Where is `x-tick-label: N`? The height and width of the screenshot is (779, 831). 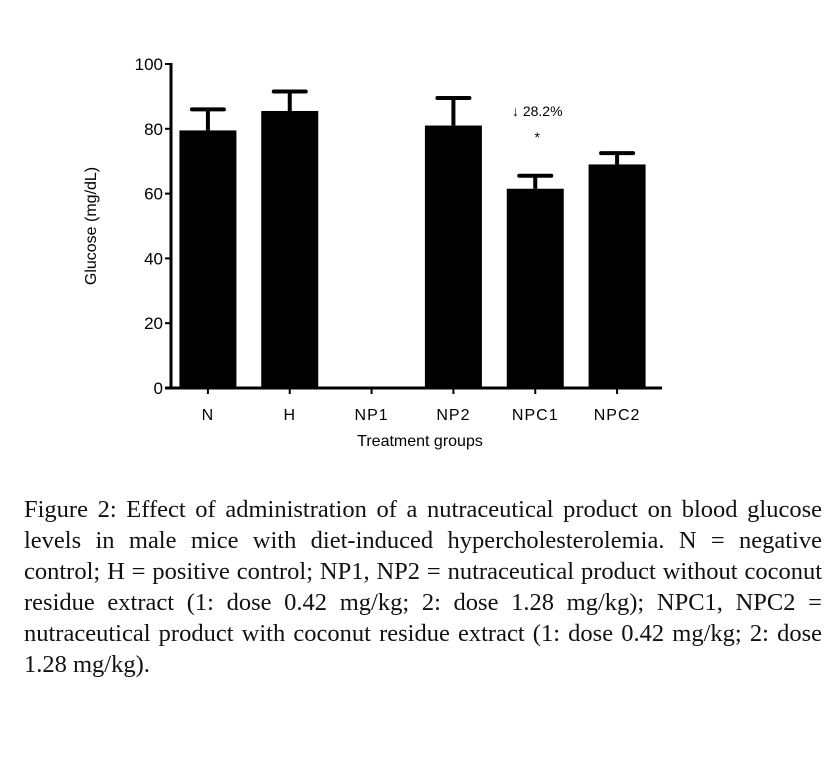 x-tick-label: N is located at coordinates (208, 415).